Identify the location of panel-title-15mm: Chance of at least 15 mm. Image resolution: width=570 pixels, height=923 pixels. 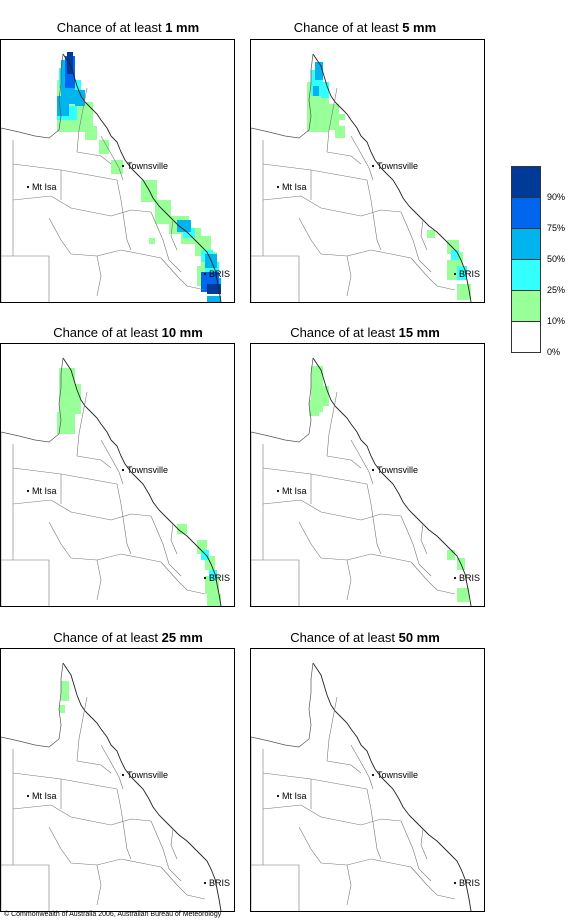
(365, 332).